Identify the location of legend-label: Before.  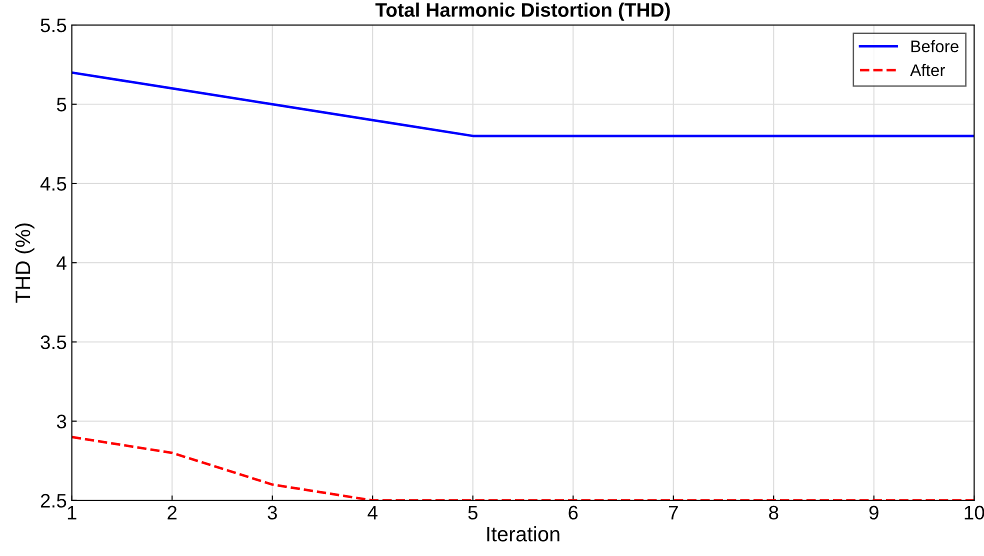
(934, 46).